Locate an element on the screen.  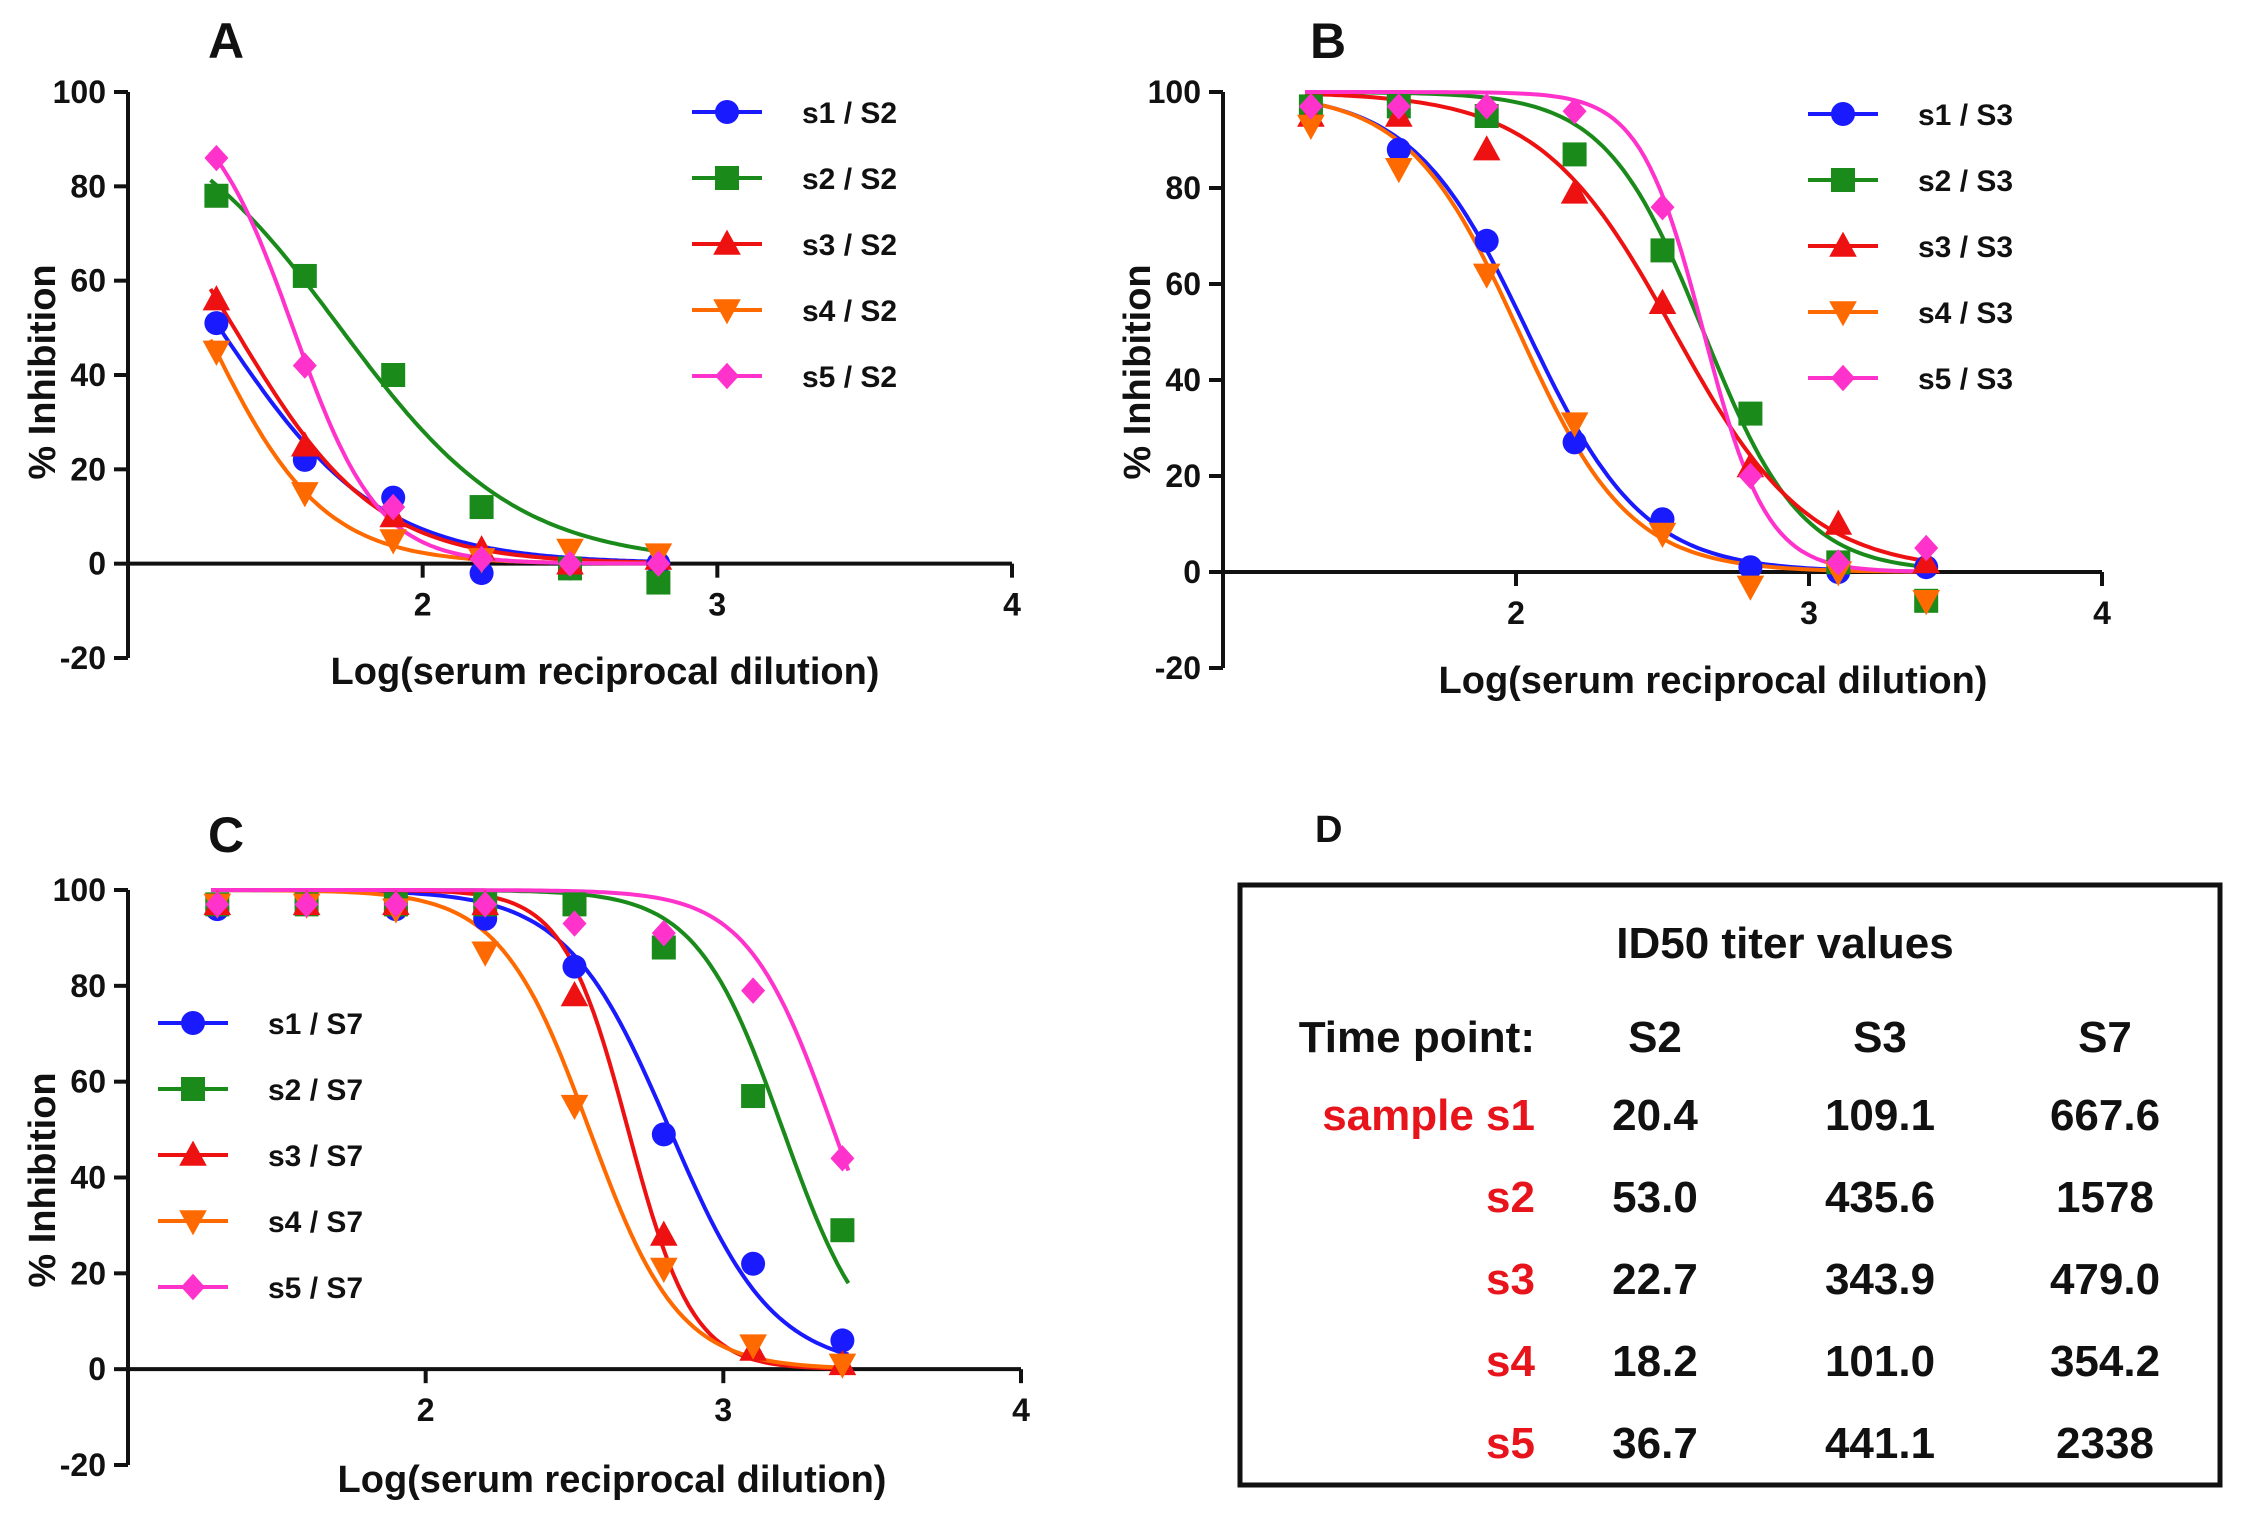
panel-a-legend-label: s2 / S2 is located at coordinates (849, 179).